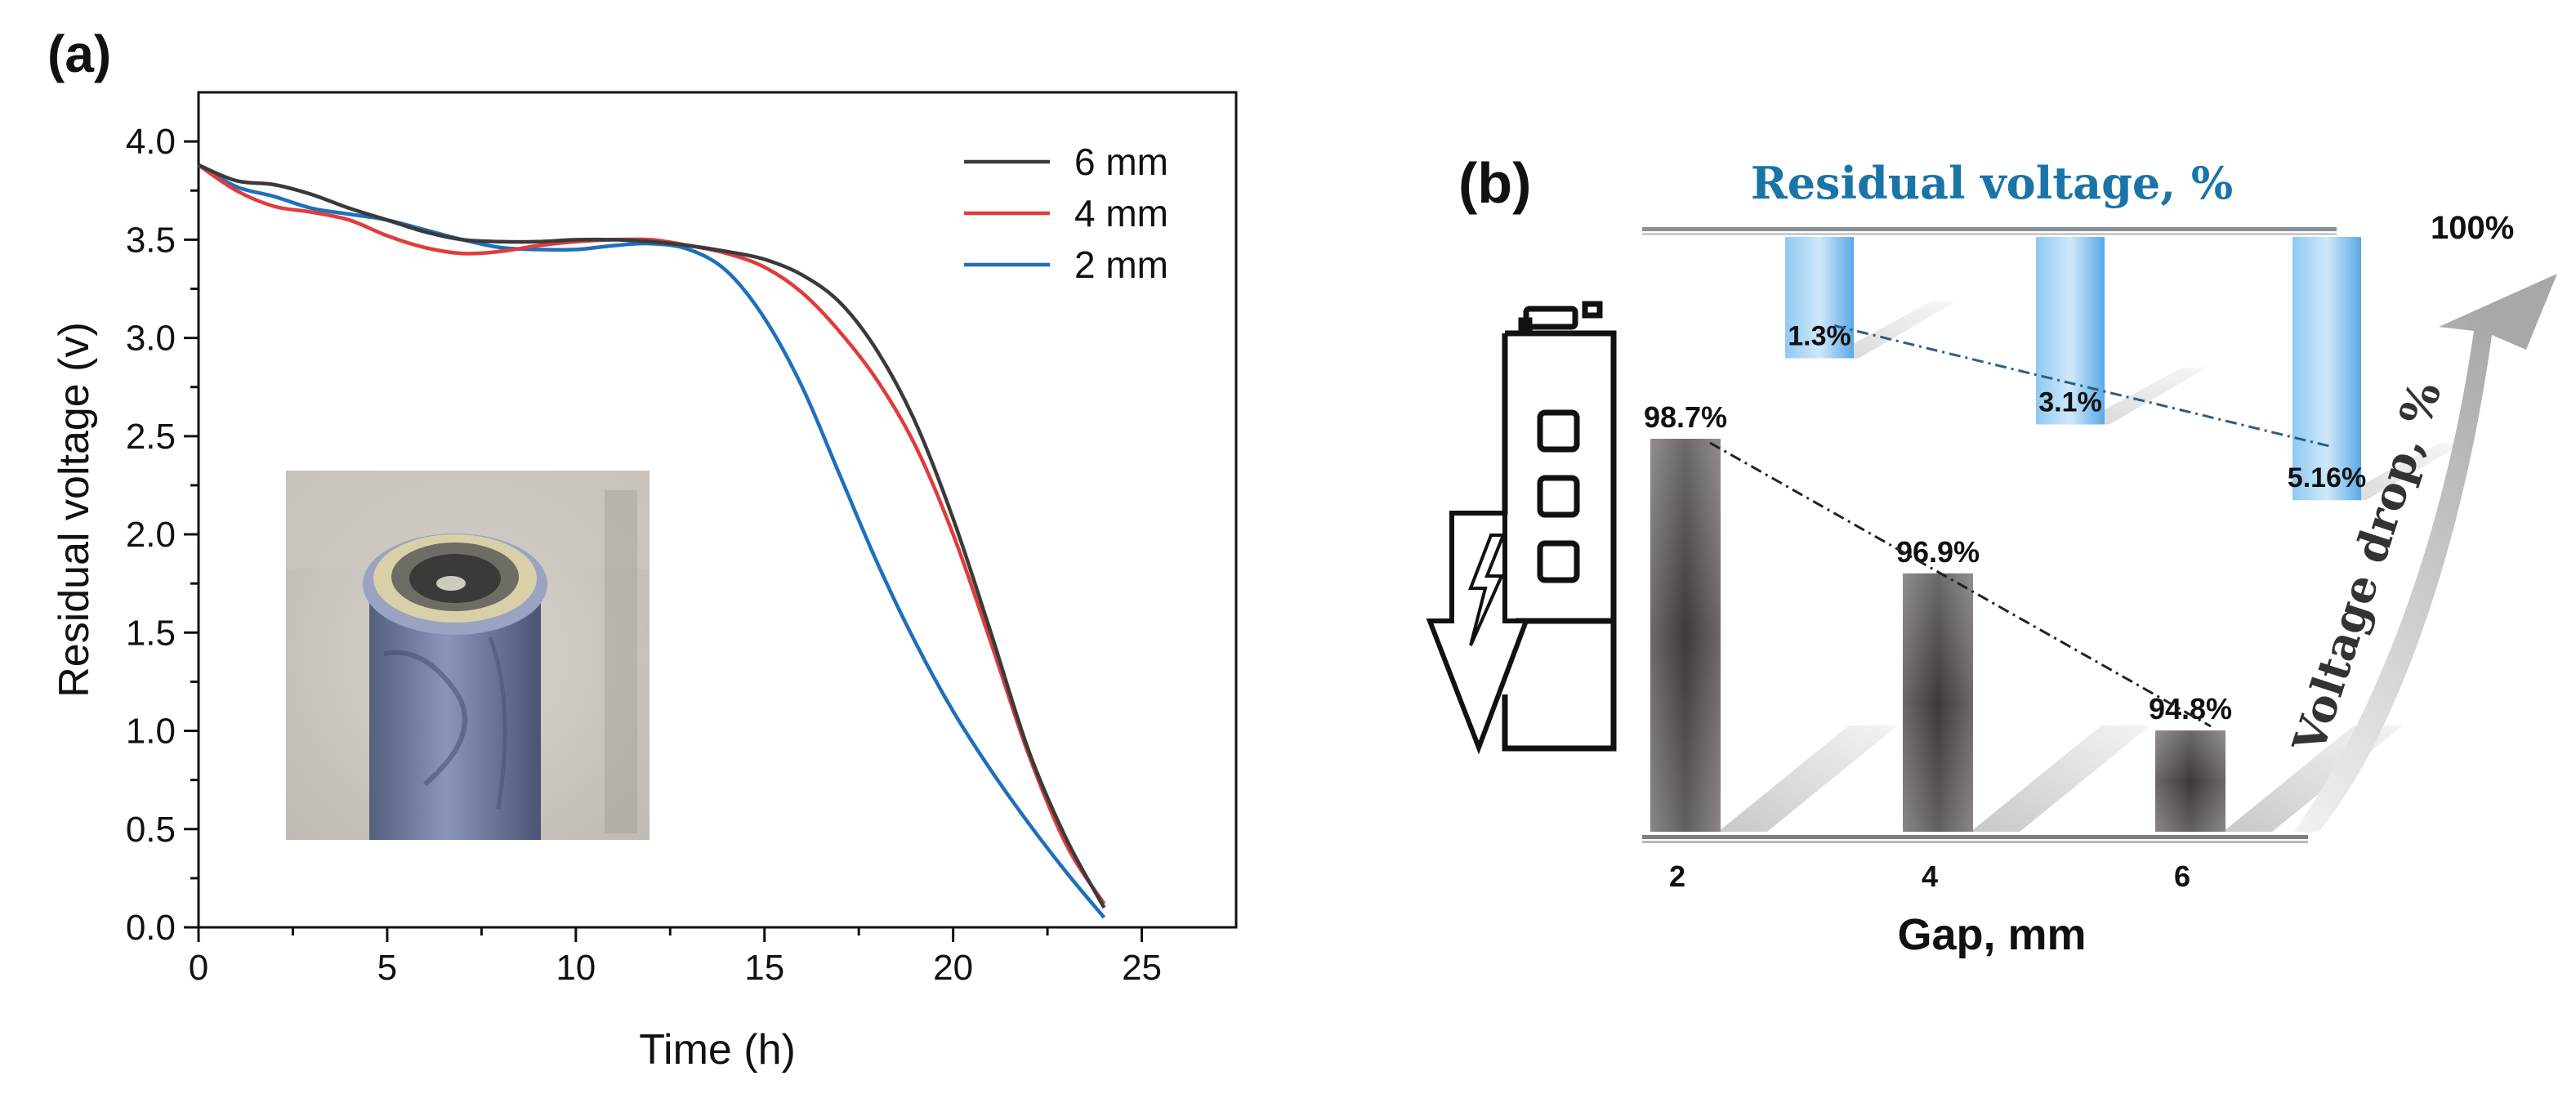 Image resolution: width=2576 pixels, height=1094 pixels. Describe the element at coordinates (151, 633) in the screenshot. I see `y-tick-label: 1.5` at that location.